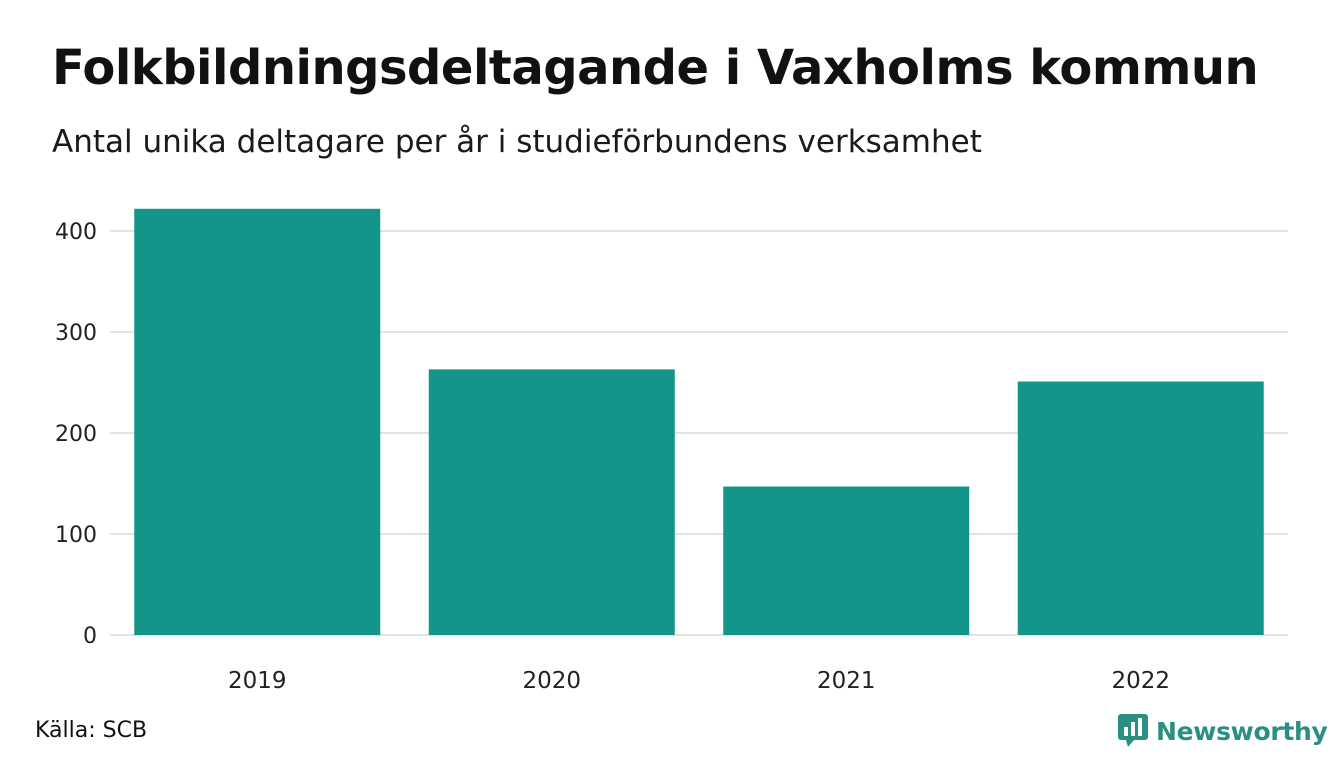  Describe the element at coordinates (1133, 730) in the screenshot. I see `newsworthy-logo-icon` at that location.